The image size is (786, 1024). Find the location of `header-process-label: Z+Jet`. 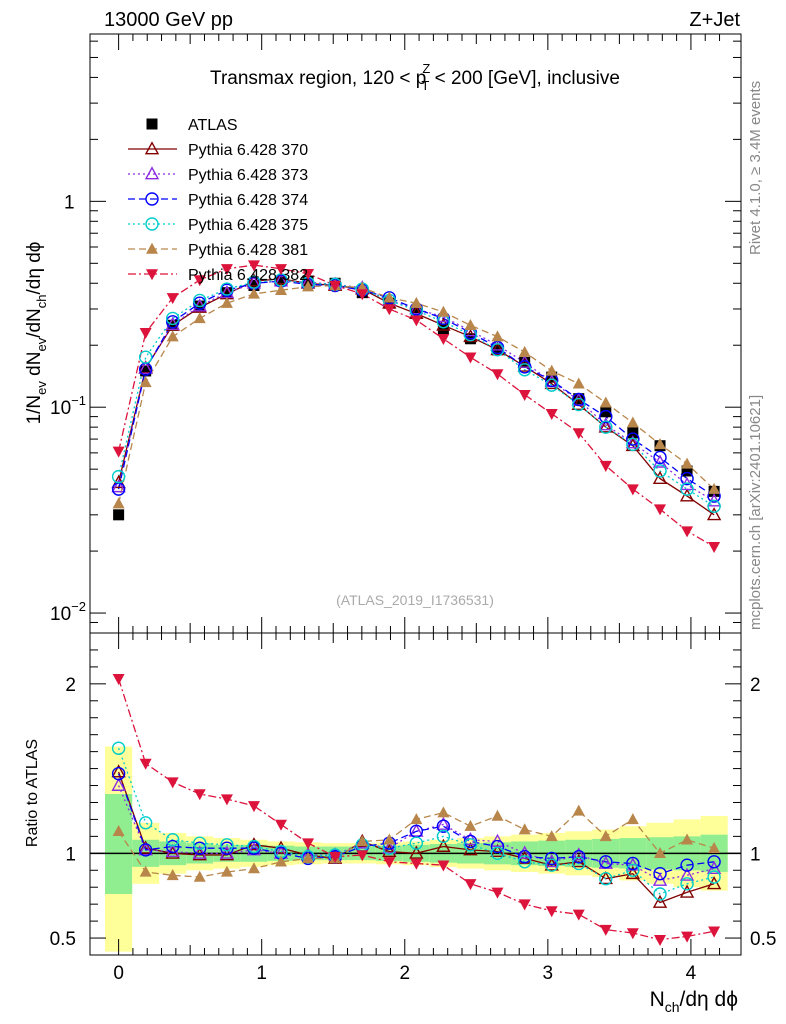

header-process-label: Z+Jet is located at coordinates (714, 20).